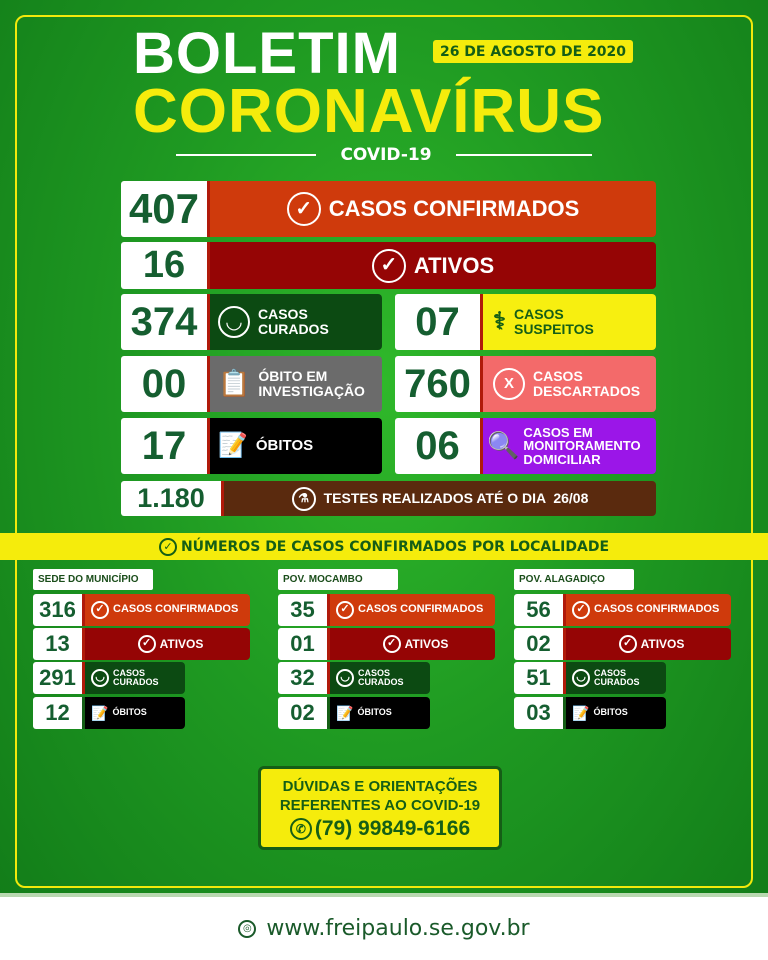  What do you see at coordinates (165, 265) in the screenshot?
I see `active-value: 16` at bounding box center [165, 265].